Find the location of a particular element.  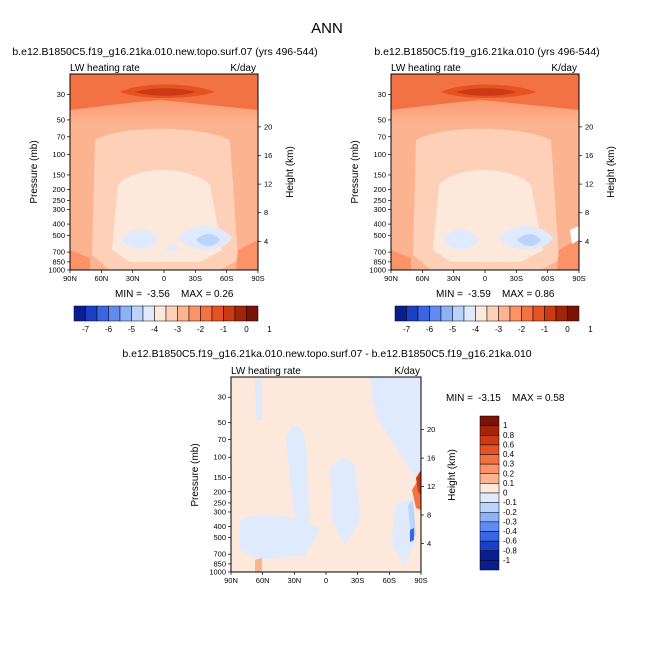

colorbar-label: -0.8 is located at coordinates (510, 550).